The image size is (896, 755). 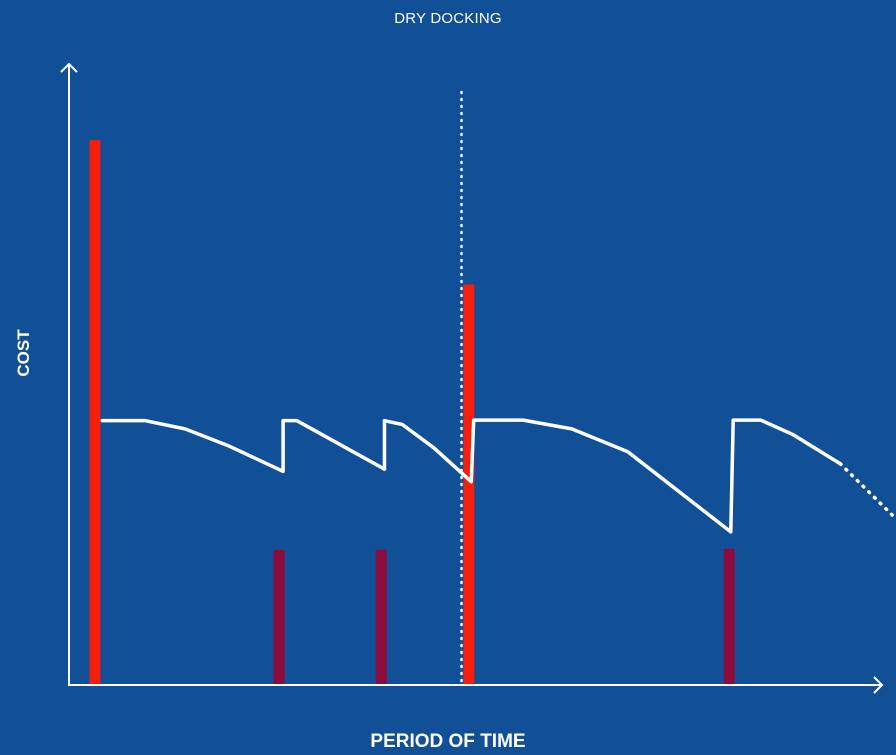 I want to click on cost-curve-continuation, so click(x=866, y=489).